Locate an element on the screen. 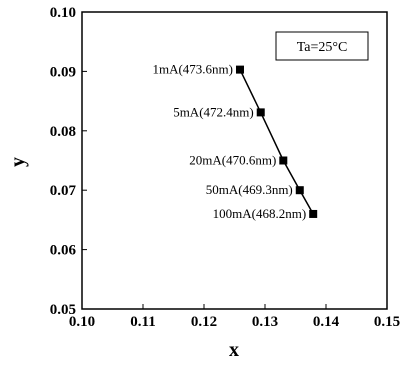 The height and width of the screenshot is (369, 401). x-tick-label: 0.13 is located at coordinates (265, 322).